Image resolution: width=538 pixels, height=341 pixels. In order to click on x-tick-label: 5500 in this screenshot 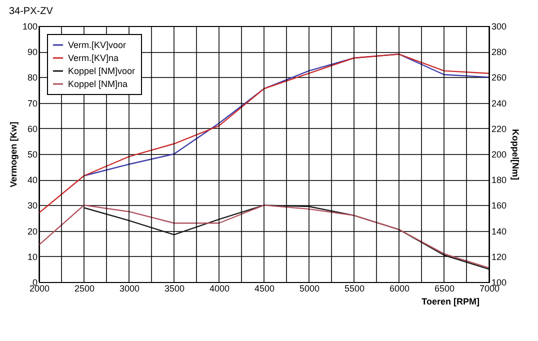, I will do `click(354, 289)`.